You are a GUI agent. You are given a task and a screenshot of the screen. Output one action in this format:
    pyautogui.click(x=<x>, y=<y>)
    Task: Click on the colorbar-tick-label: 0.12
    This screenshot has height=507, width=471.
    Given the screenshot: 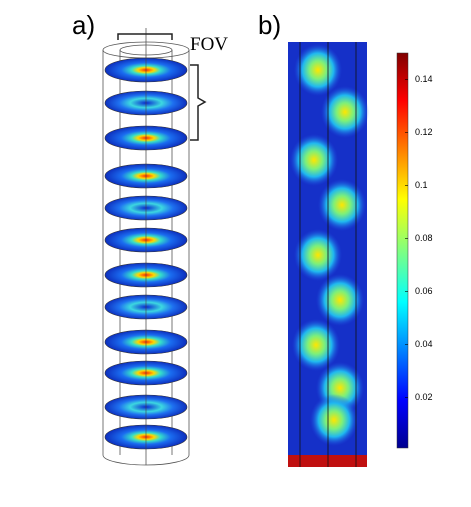 What is the action you would take?
    pyautogui.click(x=424, y=132)
    